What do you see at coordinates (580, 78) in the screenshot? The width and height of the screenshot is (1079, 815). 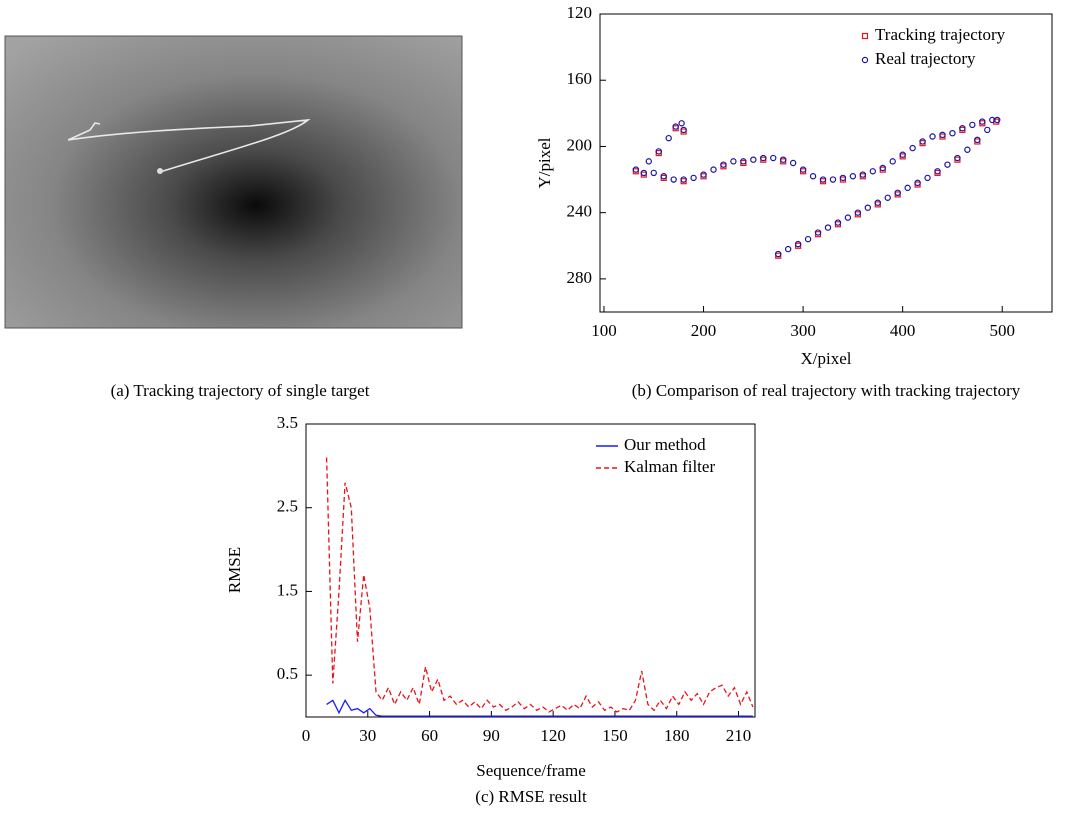 I see `y-tick-label: 160` at bounding box center [580, 78].